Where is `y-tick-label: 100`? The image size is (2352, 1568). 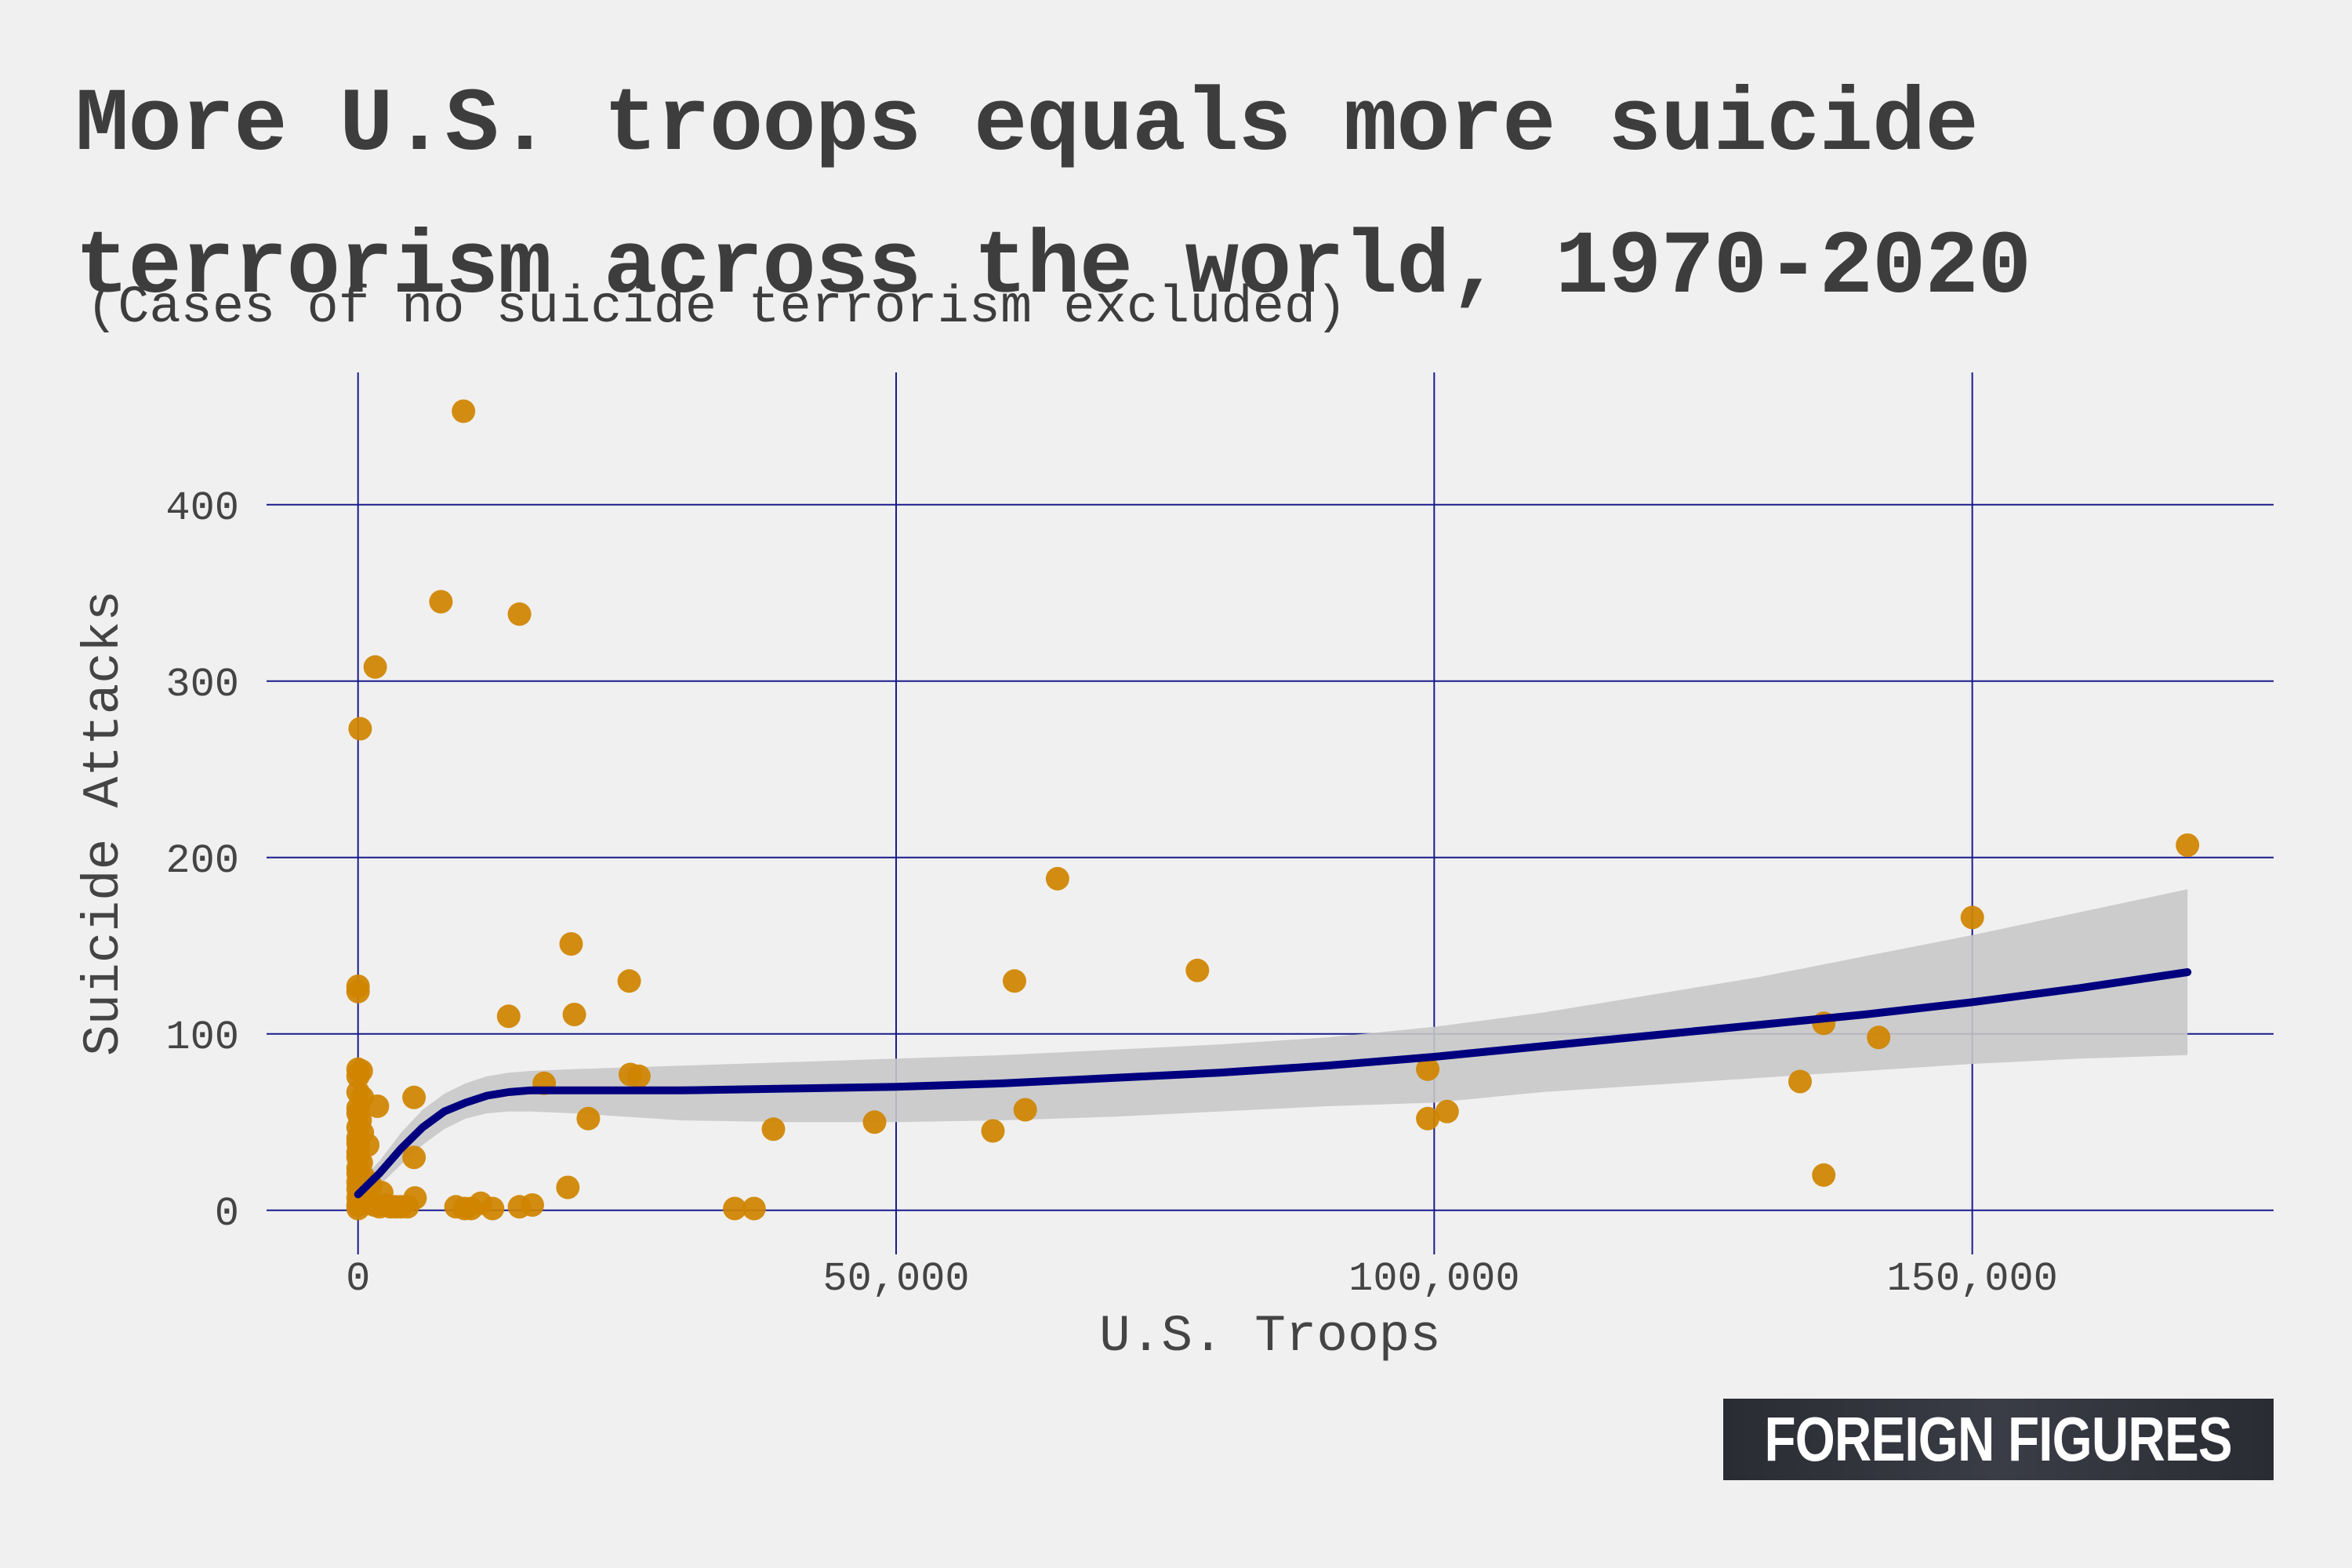
y-tick-label: 100 is located at coordinates (202, 1037).